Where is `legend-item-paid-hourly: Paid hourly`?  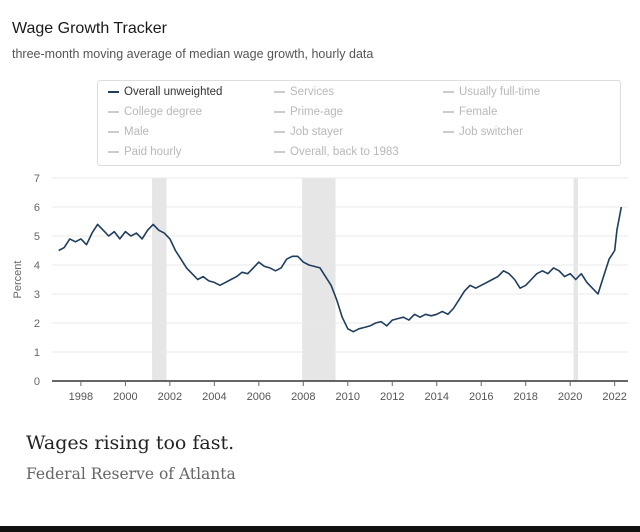
legend-item-paid-hourly: Paid hourly is located at coordinates (145, 152).